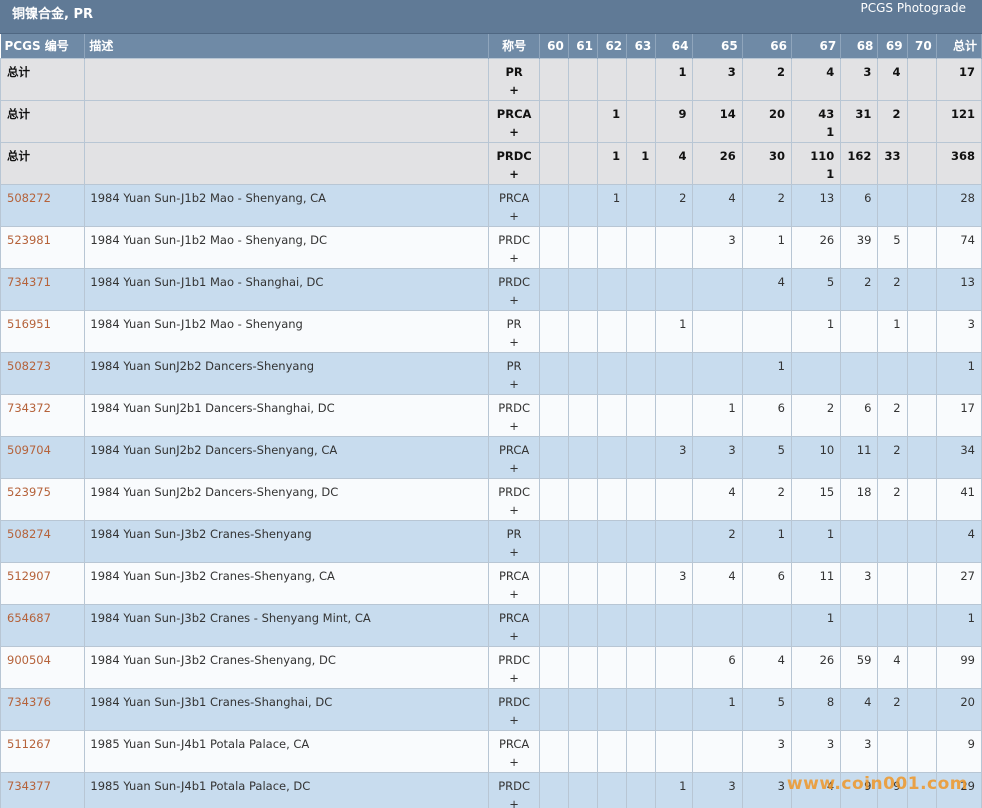 The image size is (982, 808). What do you see at coordinates (554, 46) in the screenshot?
I see `col-header-grade-60: 60` at bounding box center [554, 46].